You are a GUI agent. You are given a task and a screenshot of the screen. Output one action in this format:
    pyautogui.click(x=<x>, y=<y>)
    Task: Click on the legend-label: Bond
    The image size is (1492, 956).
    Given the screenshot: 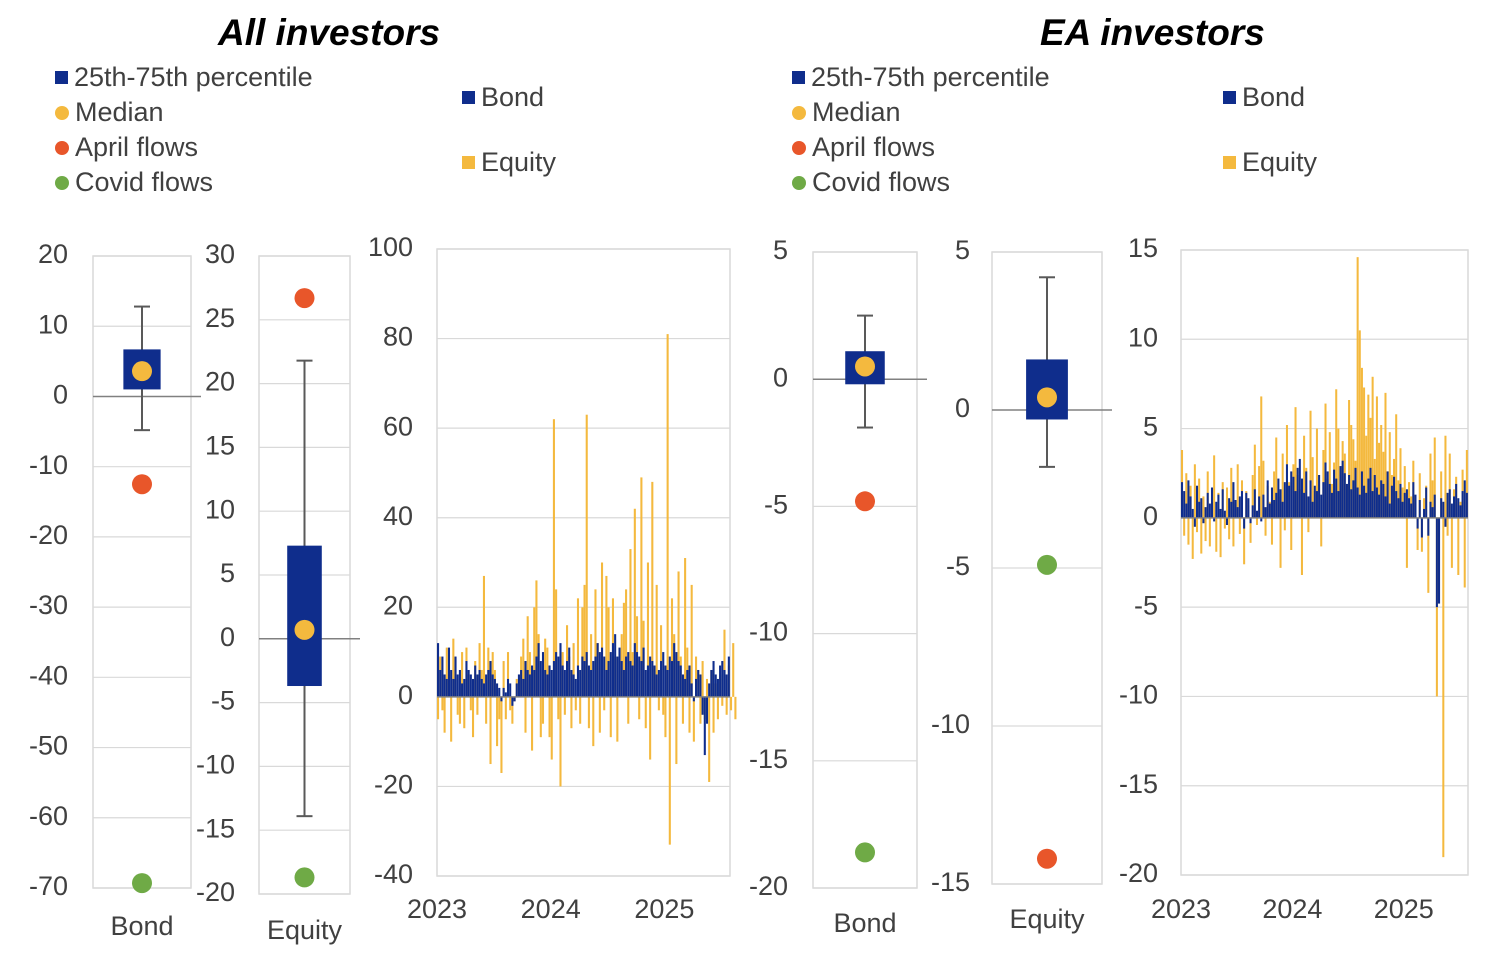 What is the action you would take?
    pyautogui.click(x=513, y=97)
    